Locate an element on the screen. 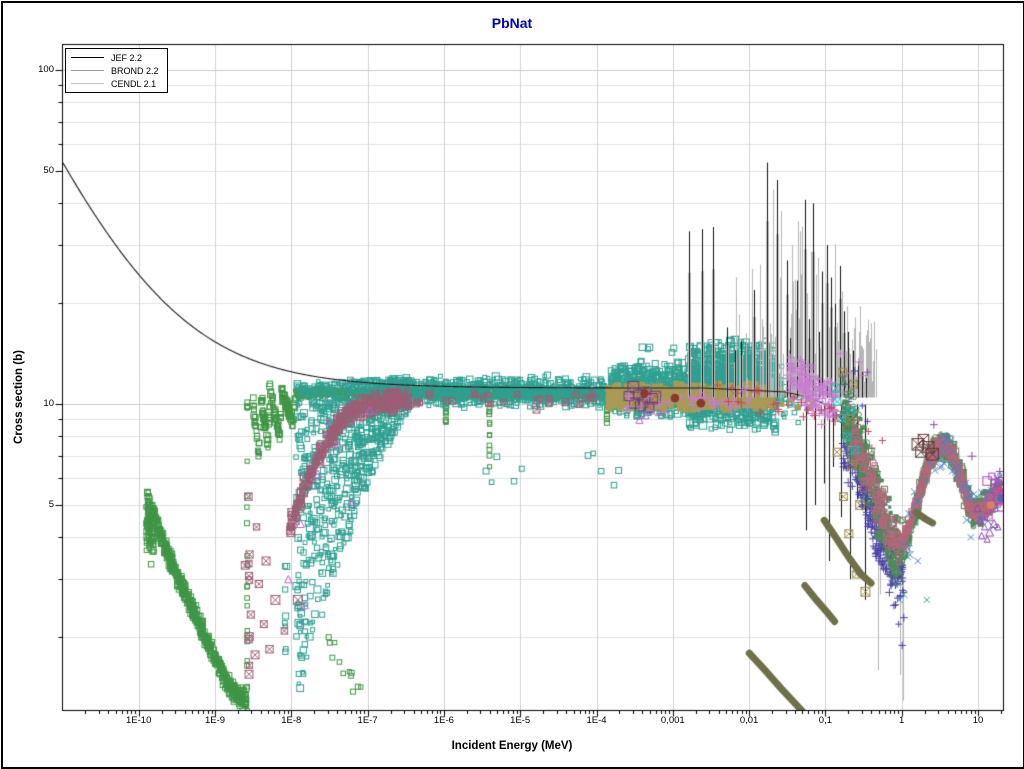 The height and width of the screenshot is (769, 1024). legend-entry: CENDL 2.1 is located at coordinates (115, 83).